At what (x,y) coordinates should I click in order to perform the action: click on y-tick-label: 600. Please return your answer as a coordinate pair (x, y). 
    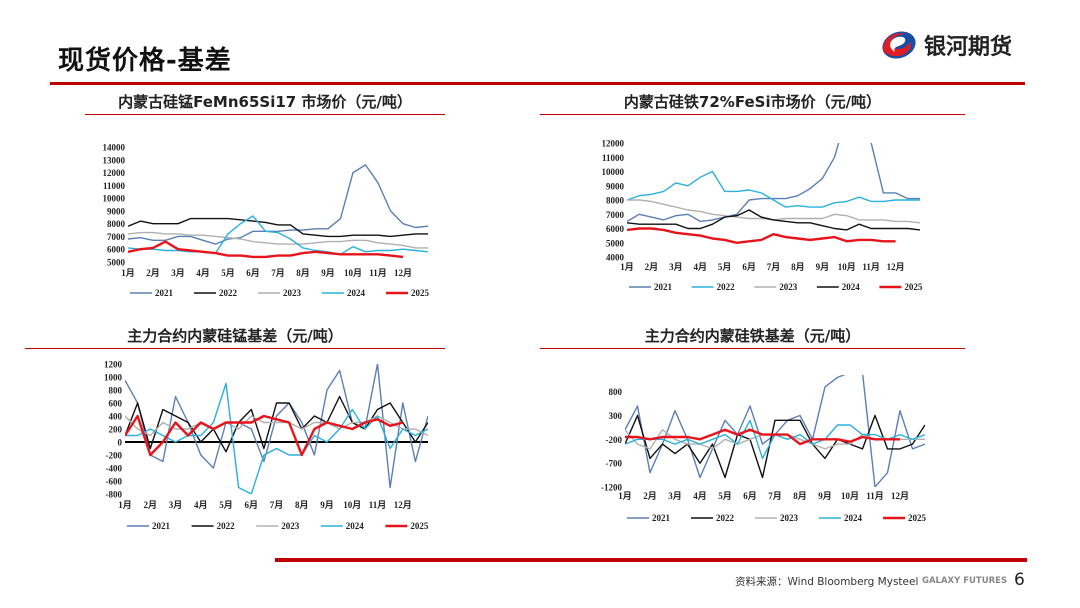
    Looking at the image, I should click on (116, 404).